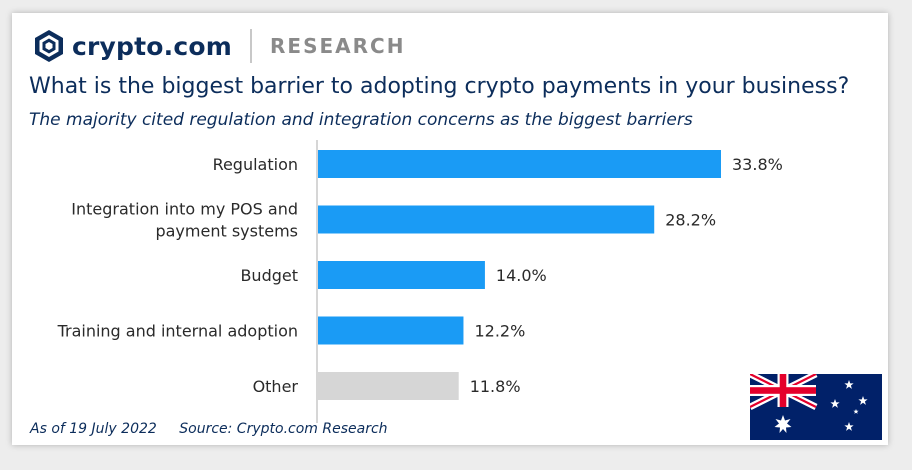  What do you see at coordinates (338, 46) in the screenshot?
I see `brand-section: RESEARCH` at bounding box center [338, 46].